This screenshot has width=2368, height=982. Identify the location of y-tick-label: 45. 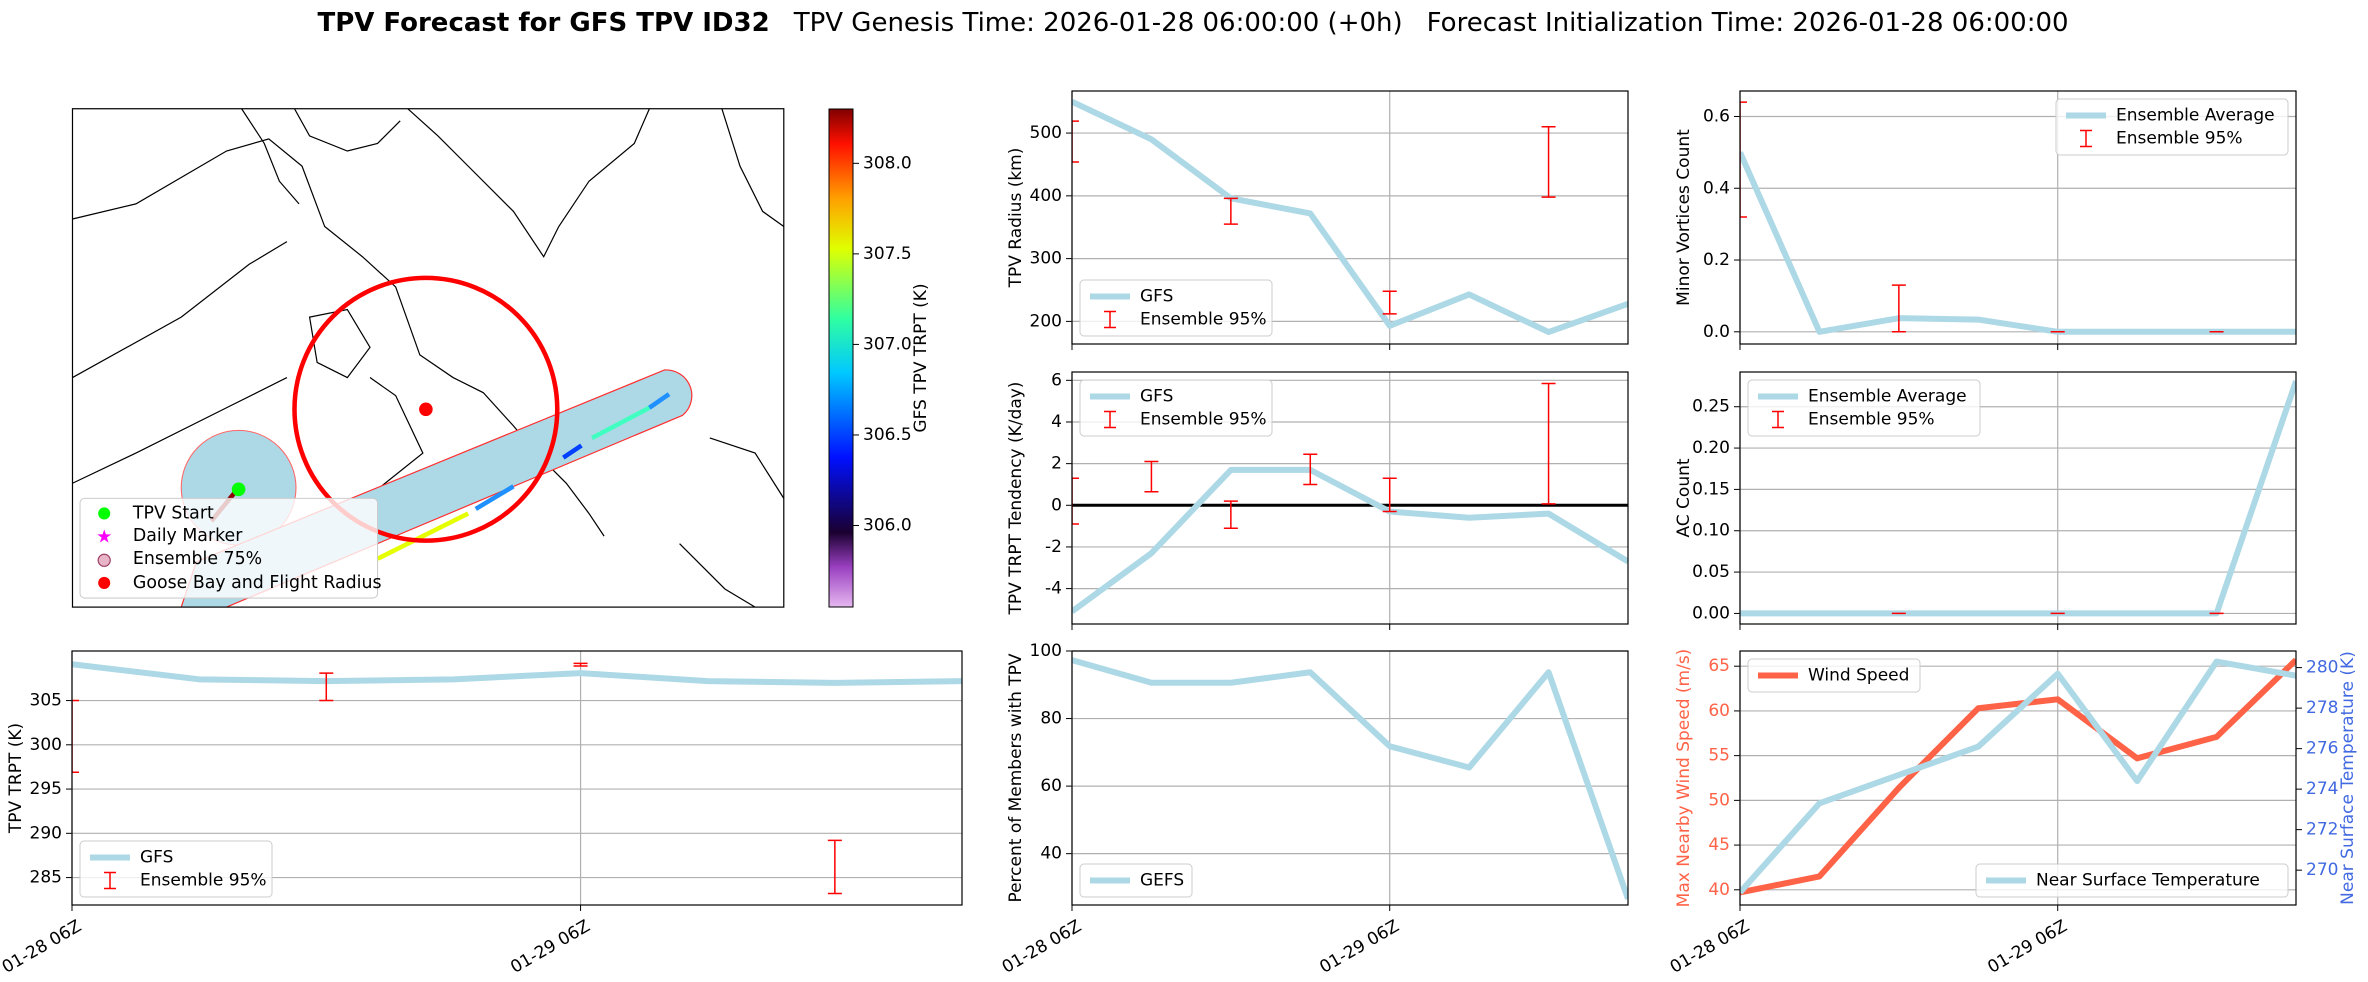
(1719, 845).